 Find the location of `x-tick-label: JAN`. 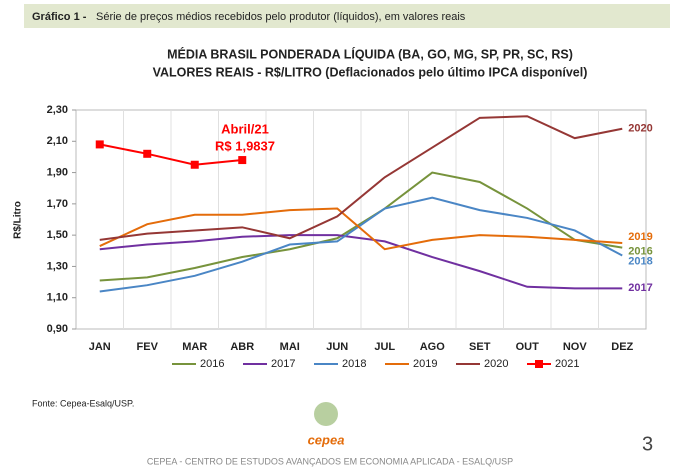

x-tick-label: JAN is located at coordinates (100, 347).